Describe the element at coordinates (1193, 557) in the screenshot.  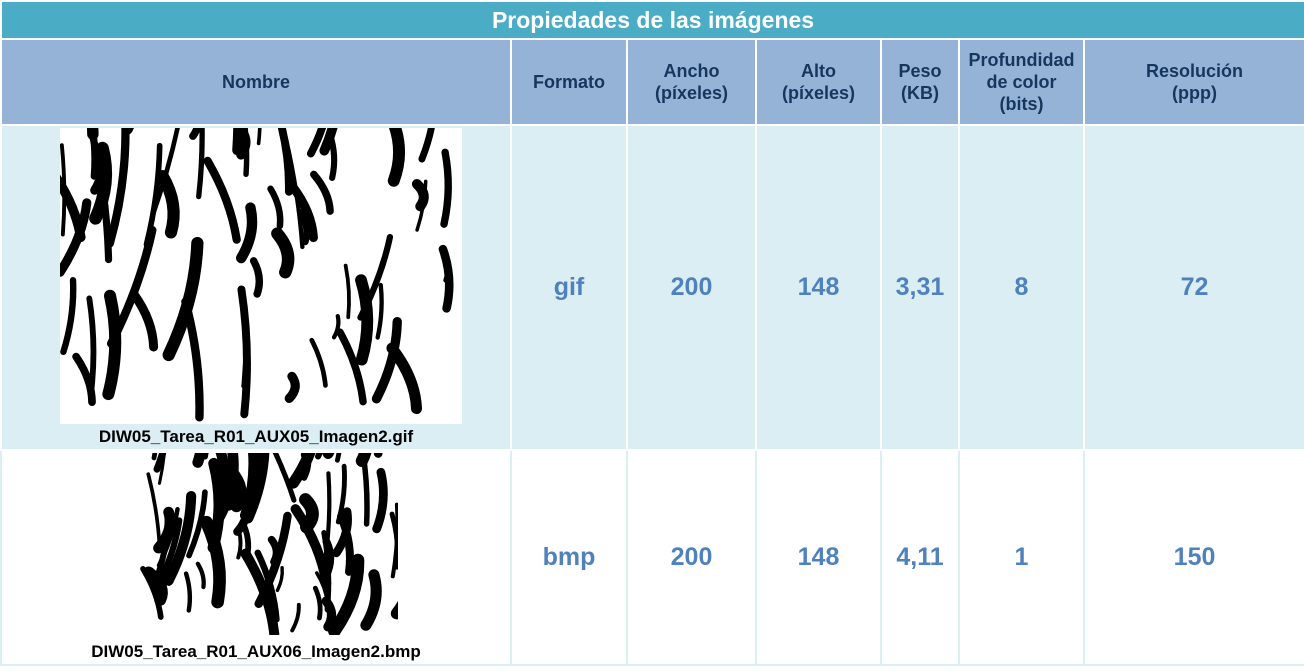
I see `cell-value: 150` at that location.